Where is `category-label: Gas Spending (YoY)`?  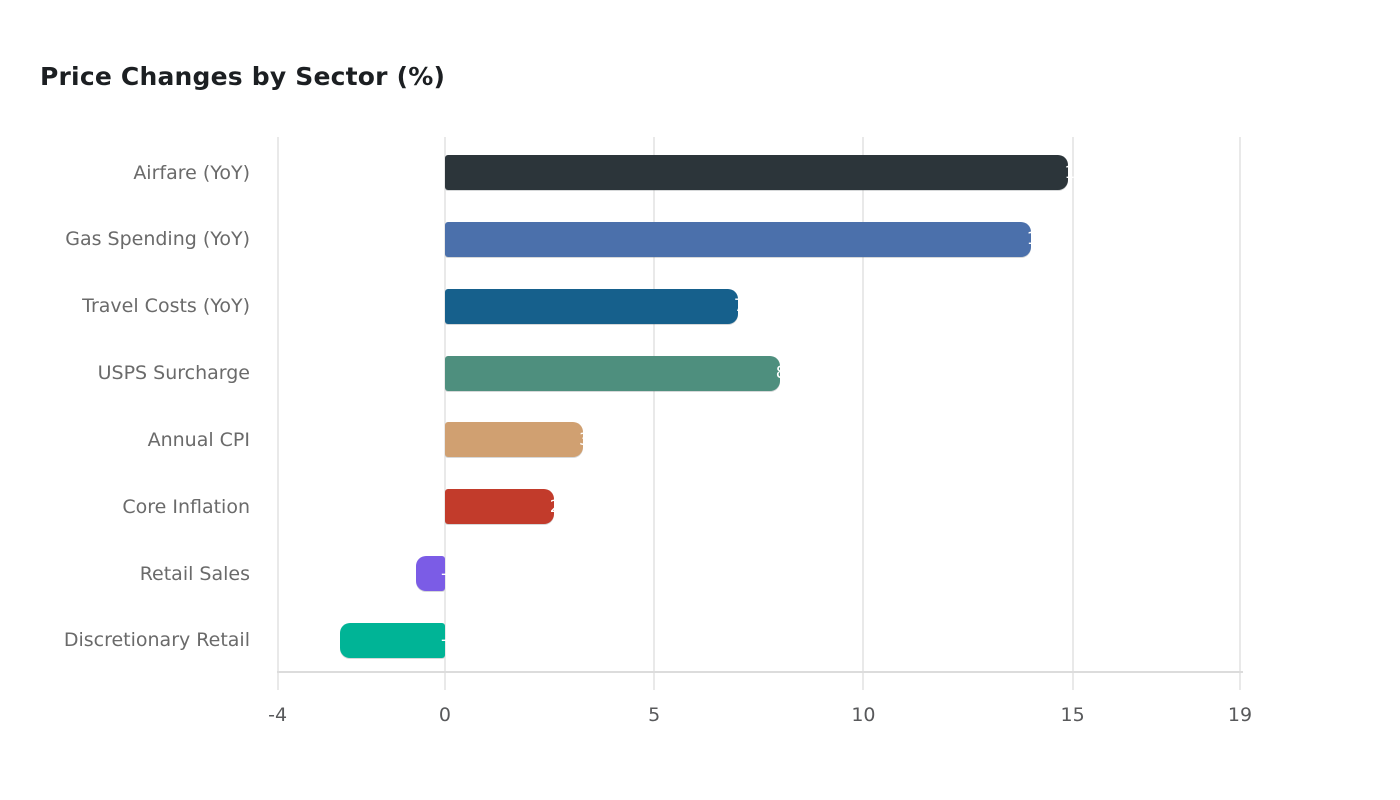 category-label: Gas Spending (YoY) is located at coordinates (157, 239).